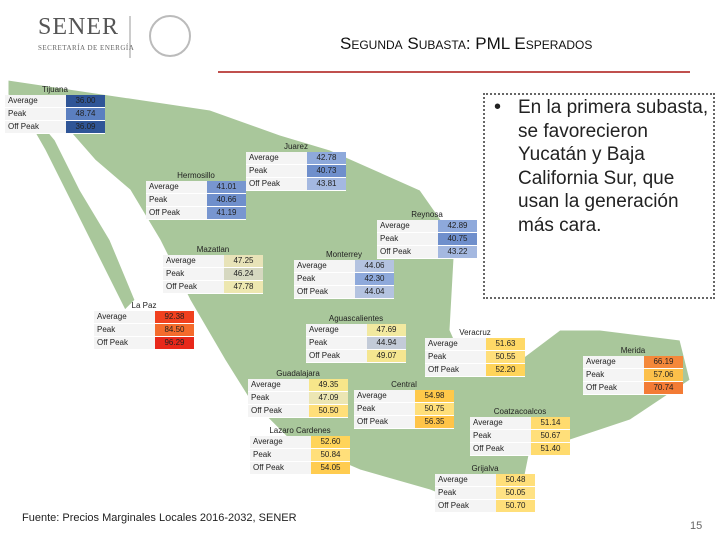  What do you see at coordinates (427, 252) in the screenshot?
I see `table-row: Off Peak 43.22` at bounding box center [427, 252].